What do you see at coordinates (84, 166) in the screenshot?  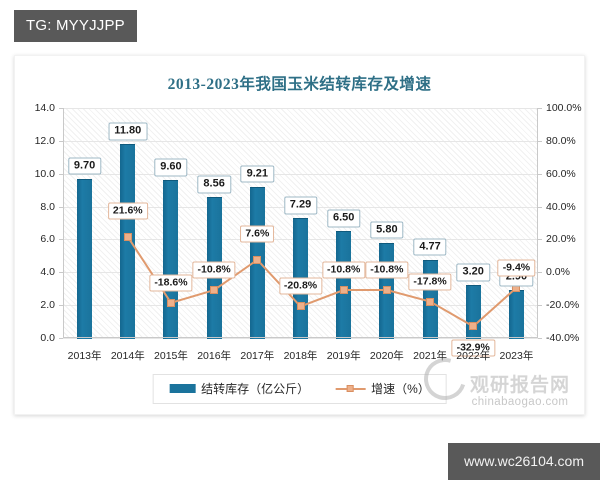 I see `bar-value-label: 9.70` at bounding box center [84, 166].